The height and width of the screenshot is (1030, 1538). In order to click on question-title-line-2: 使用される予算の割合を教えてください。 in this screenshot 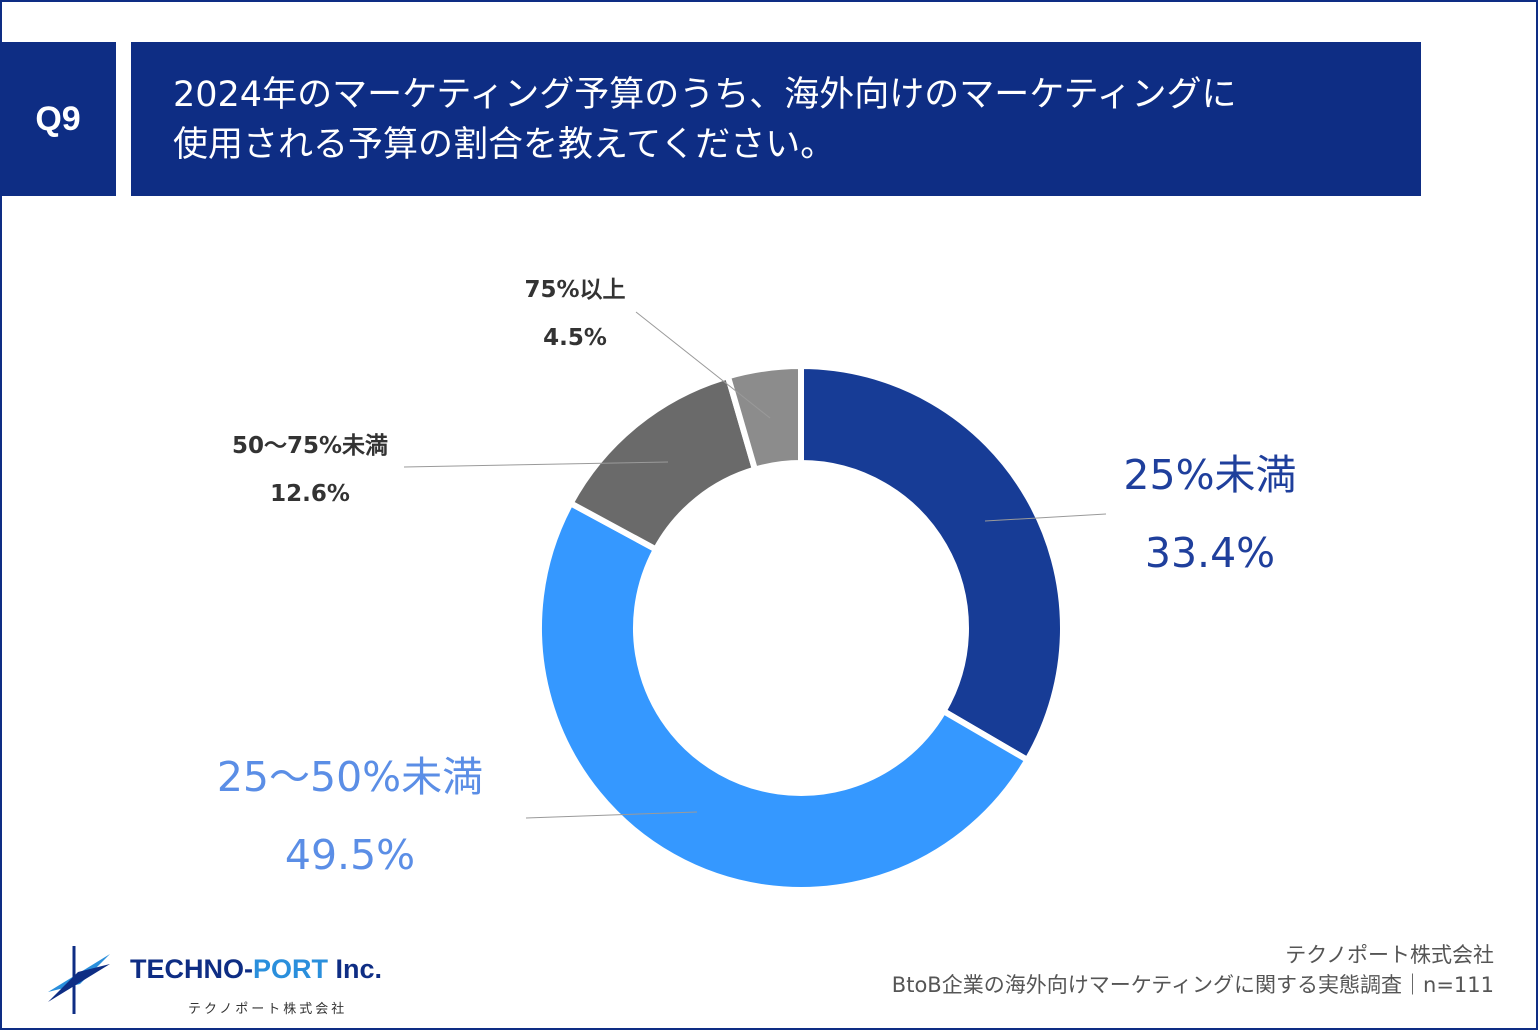, I will do `click(504, 145)`.